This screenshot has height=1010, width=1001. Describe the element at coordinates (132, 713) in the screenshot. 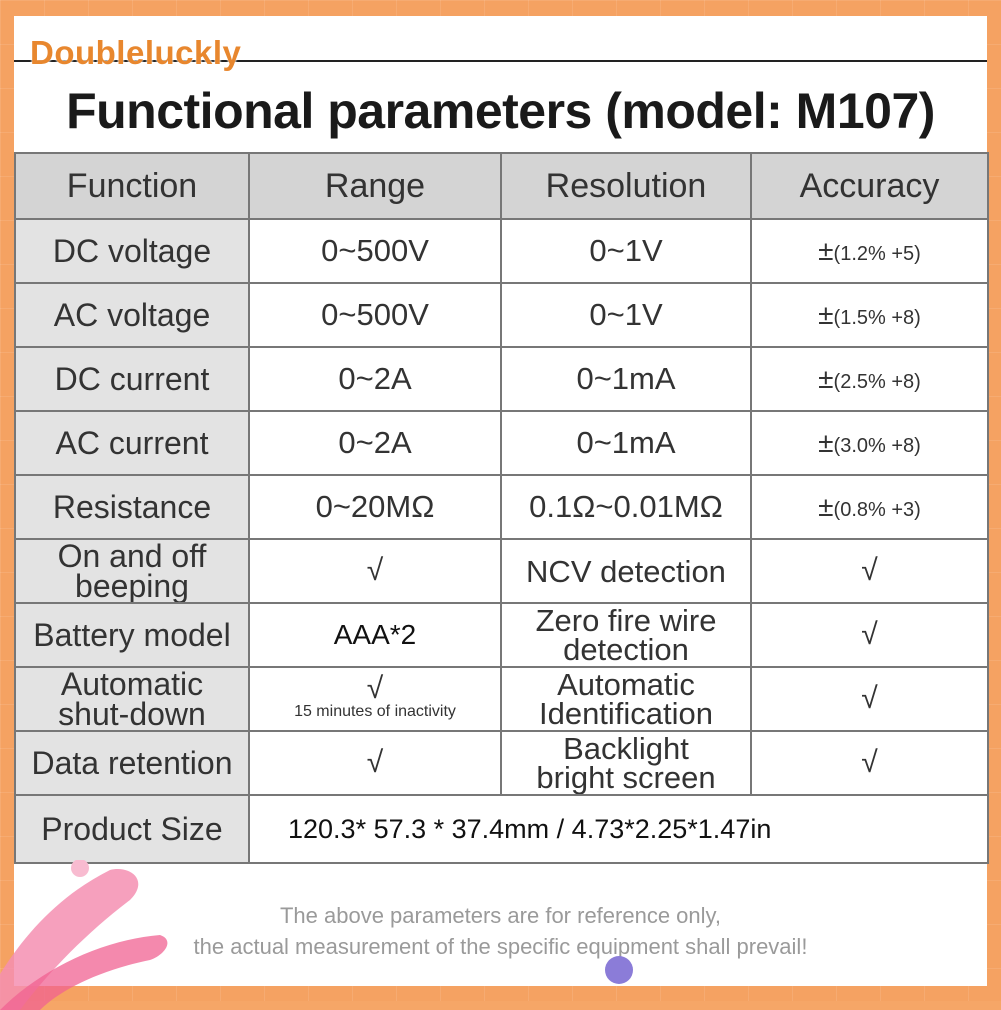

I see `feature-label-line: shut-down` at that location.